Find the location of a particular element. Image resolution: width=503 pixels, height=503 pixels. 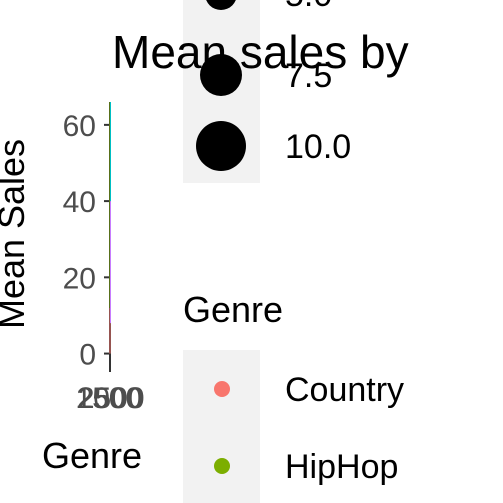

color-legend-key-country is located at coordinates (222, 389).